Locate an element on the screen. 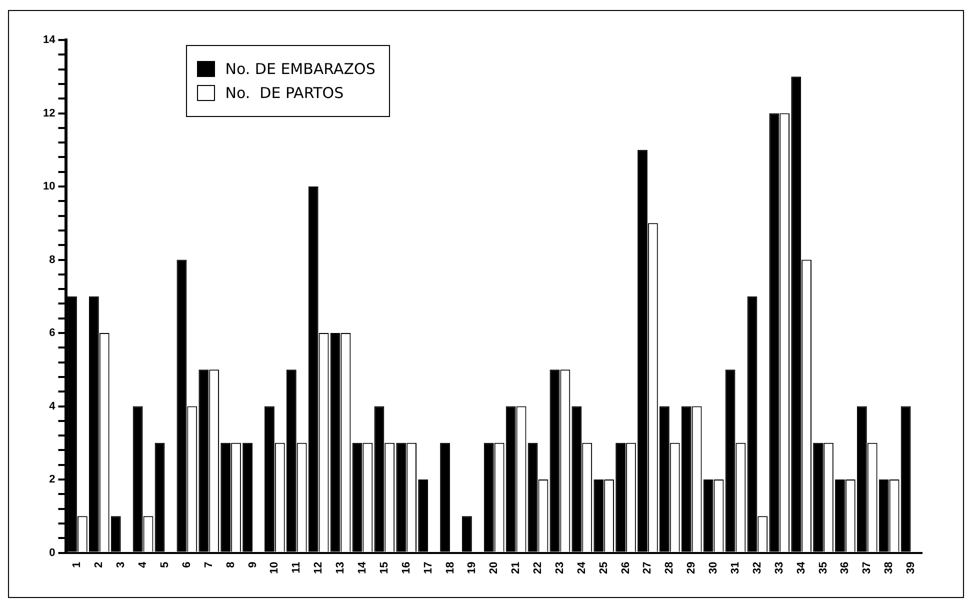 Image resolution: width=972 pixels, height=607 pixels. x-tick-label: 16 is located at coordinates (406, 568).